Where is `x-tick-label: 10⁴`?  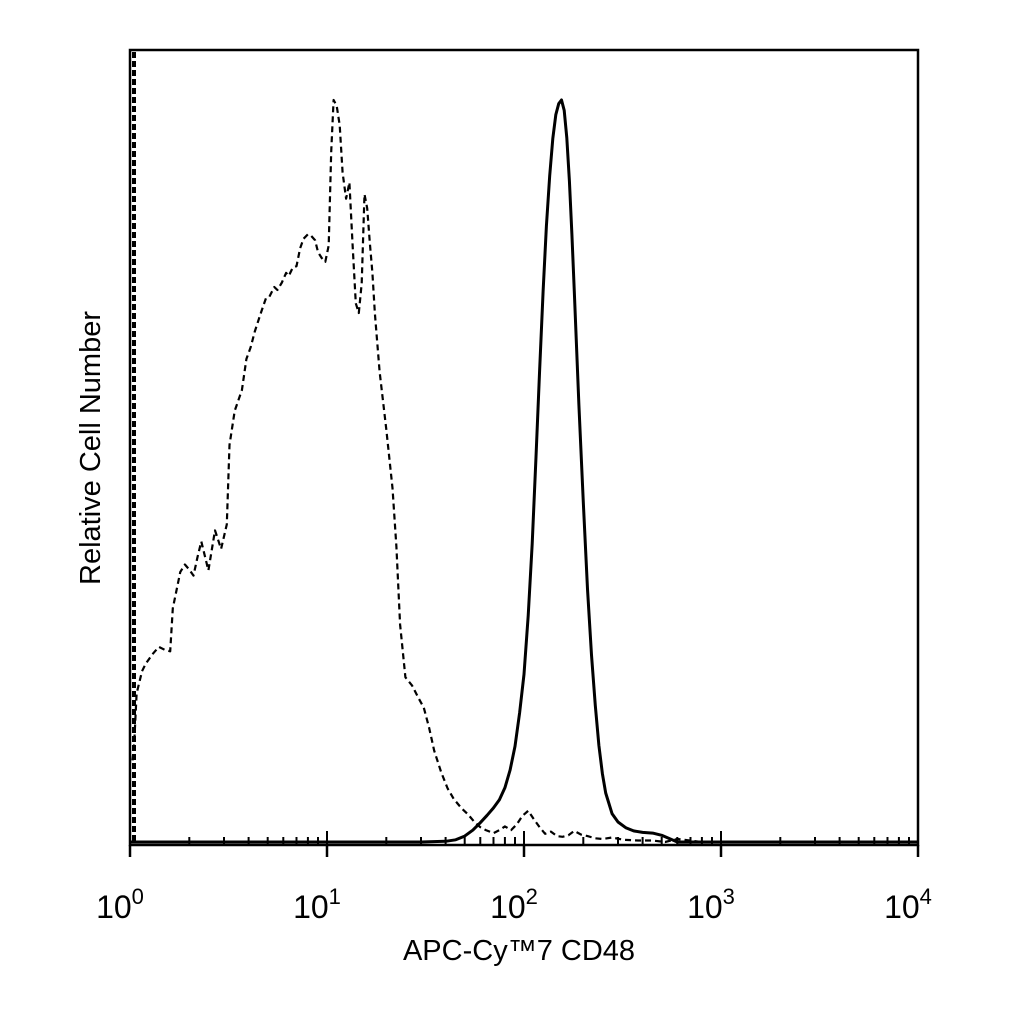 x-tick-label: 10⁴ is located at coordinates (908, 904).